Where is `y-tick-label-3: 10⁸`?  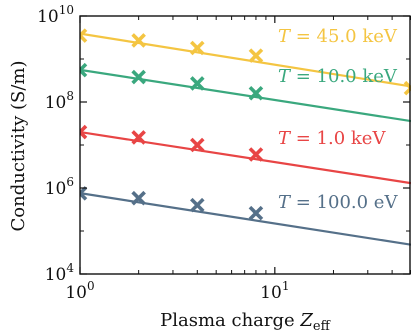
y-tick-label-3: 10⁸ is located at coordinates (59, 101).